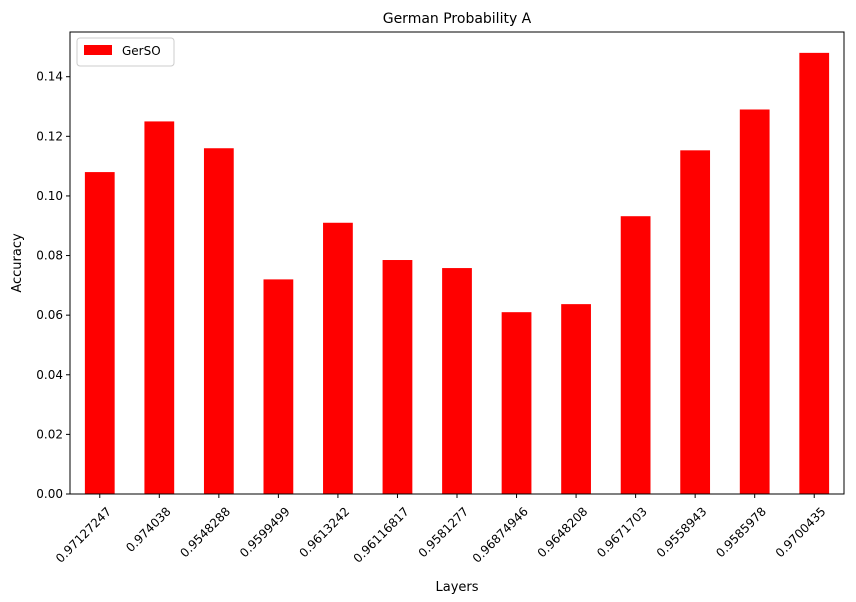  What do you see at coordinates (682, 532) in the screenshot?
I see `x-tick-label: 0.9558943` at bounding box center [682, 532].